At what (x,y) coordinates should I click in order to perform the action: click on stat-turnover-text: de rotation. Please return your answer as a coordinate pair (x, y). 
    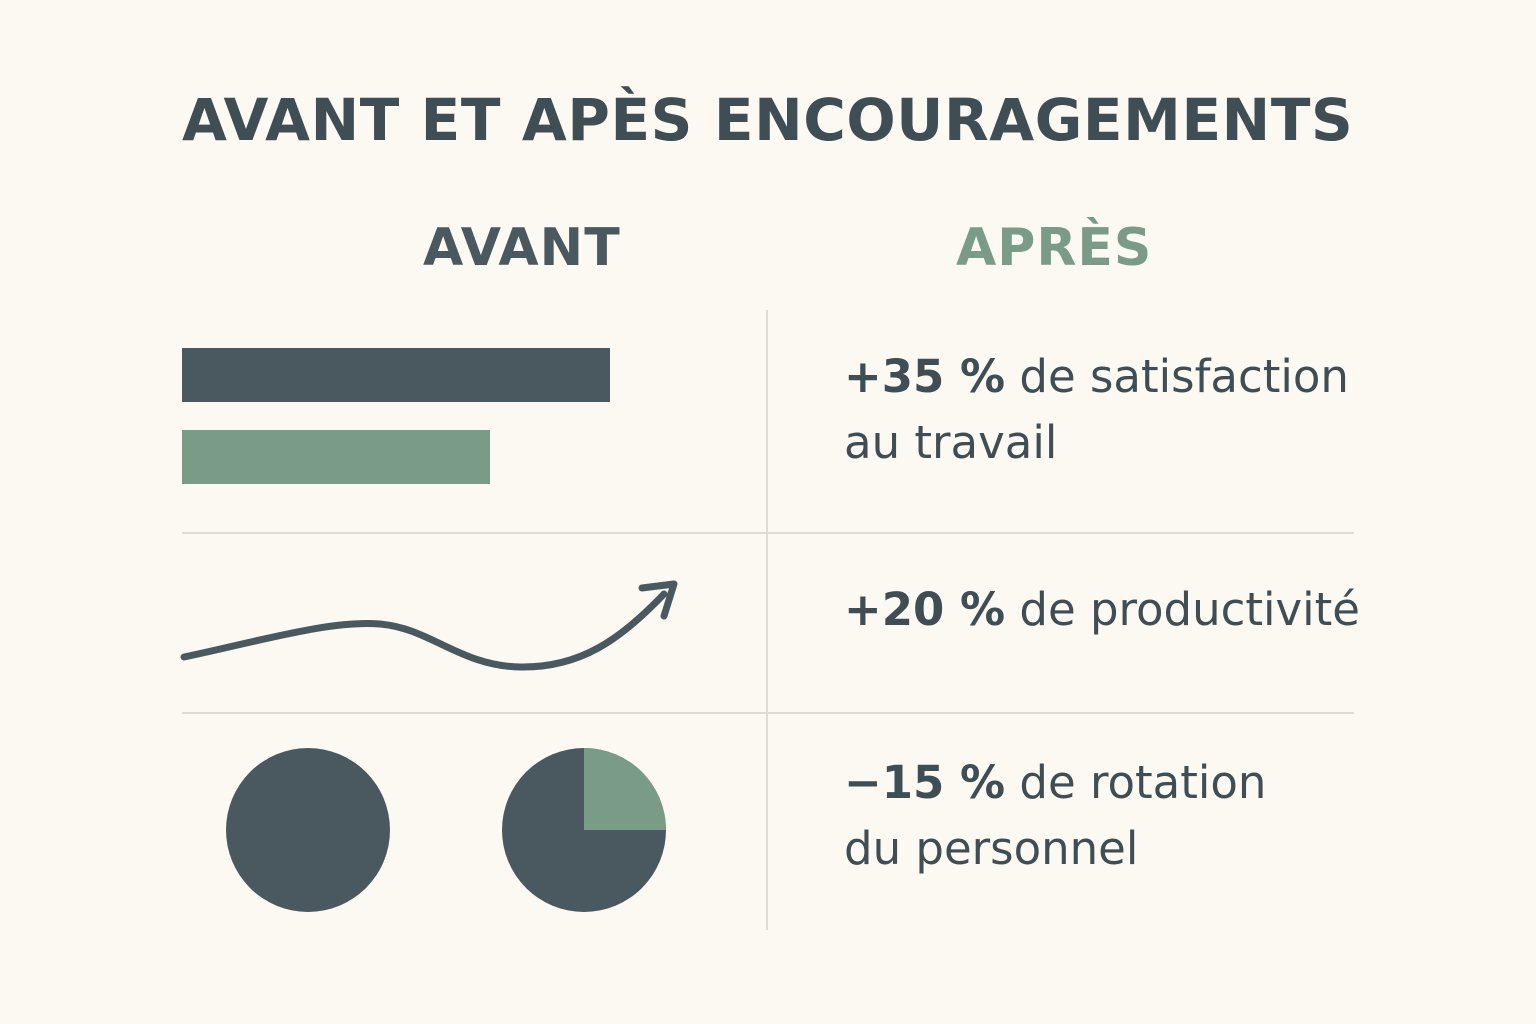
    Looking at the image, I should click on (1136, 782).